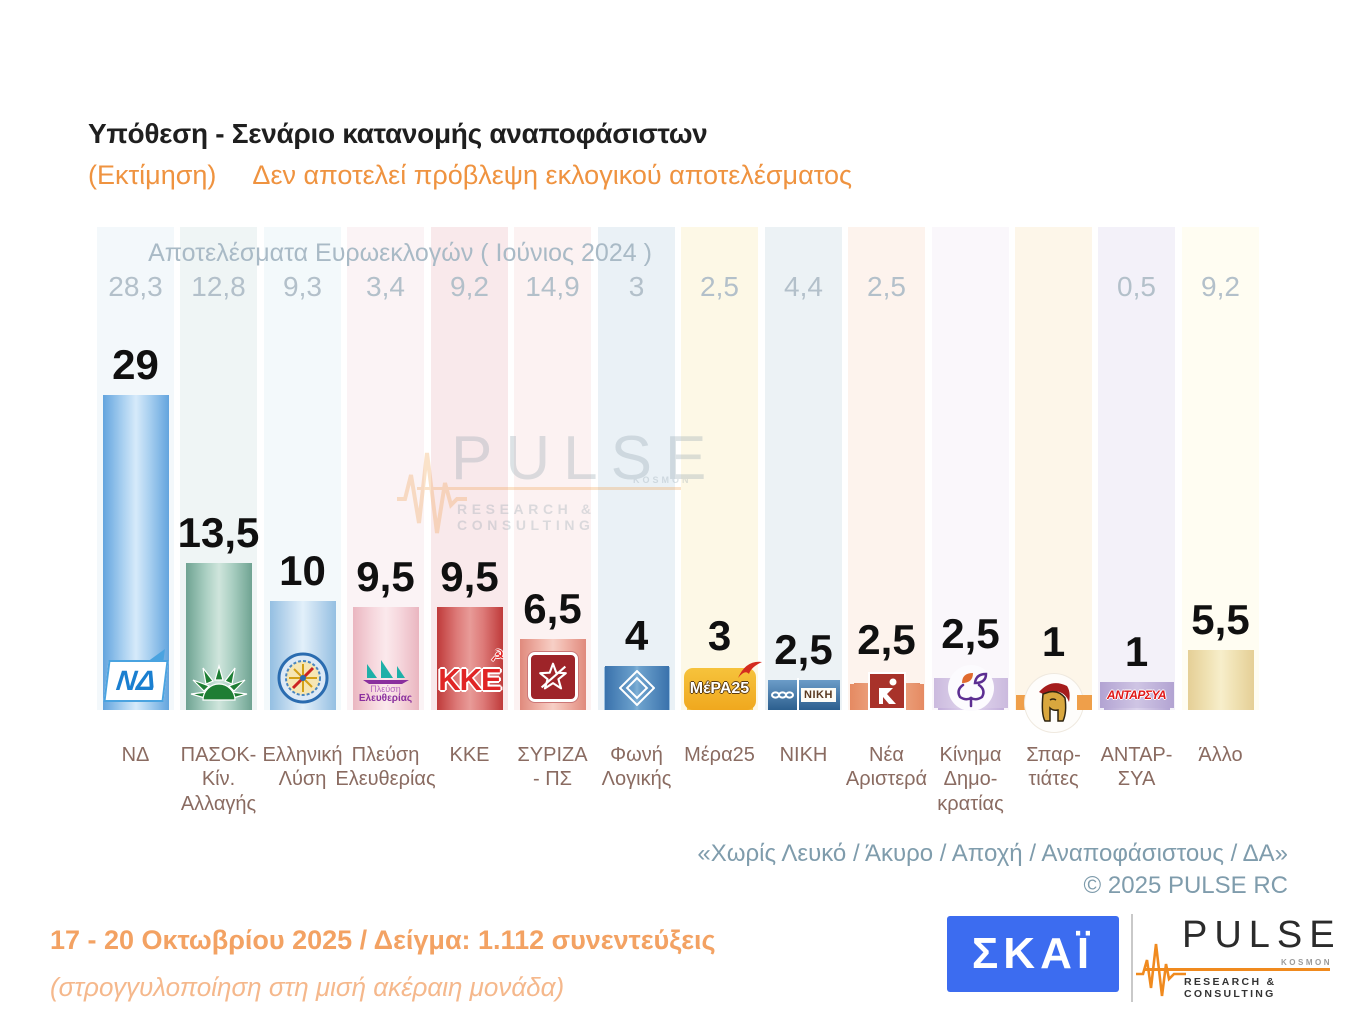 Image resolution: width=1360 pixels, height=1020 pixels. Describe the element at coordinates (636, 767) in the screenshot. I see `party-name: Φωνή Λογικής` at that location.